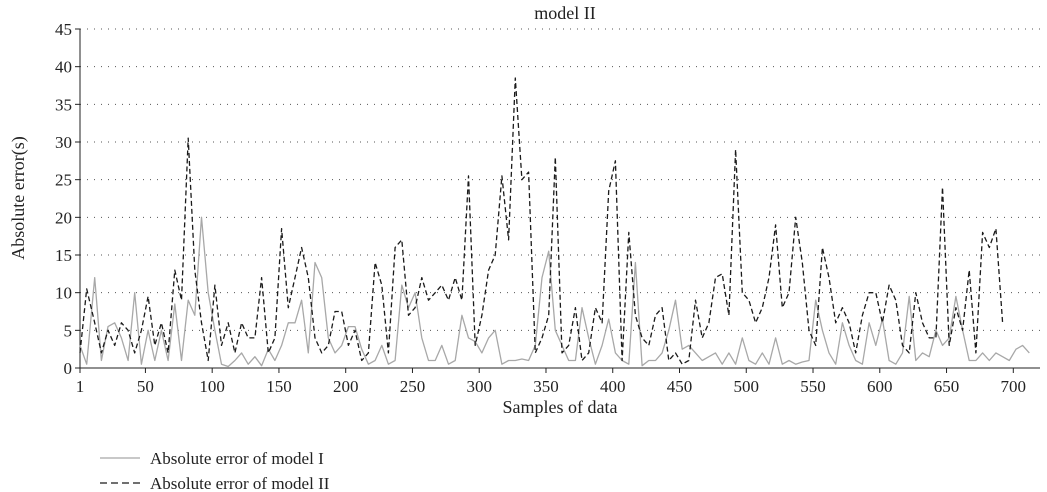  I want to click on y-axis-label: Absolute error(s), so click(18, 197).